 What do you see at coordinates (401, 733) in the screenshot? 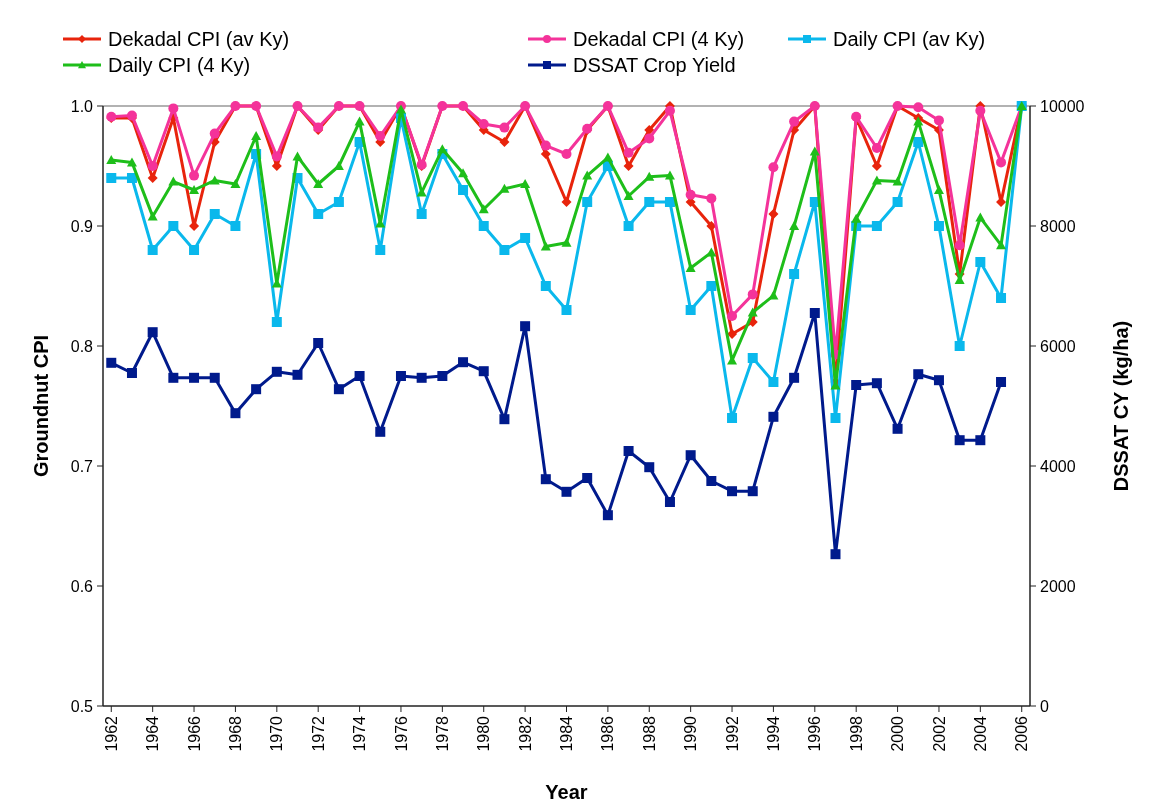
I see `x-tick-label: 1976` at bounding box center [401, 733].